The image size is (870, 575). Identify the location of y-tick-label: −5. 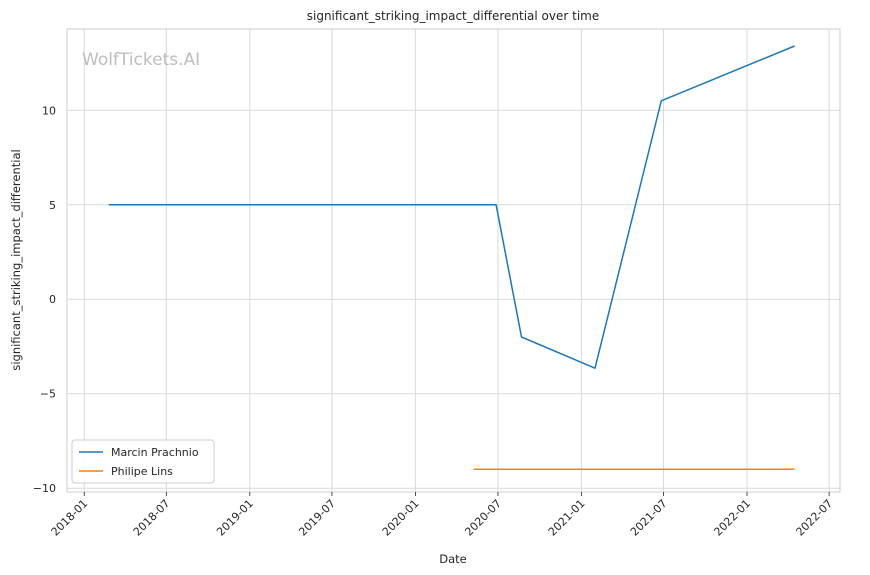
(48, 394).